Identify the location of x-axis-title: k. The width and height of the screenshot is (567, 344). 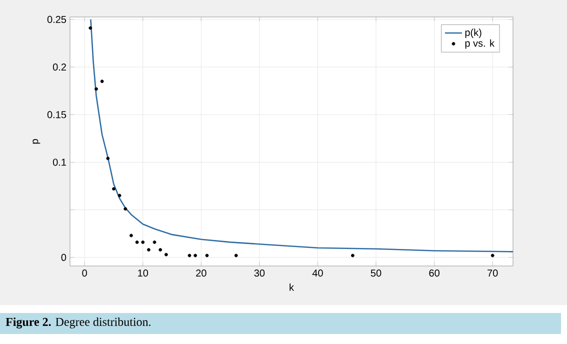
(292, 287).